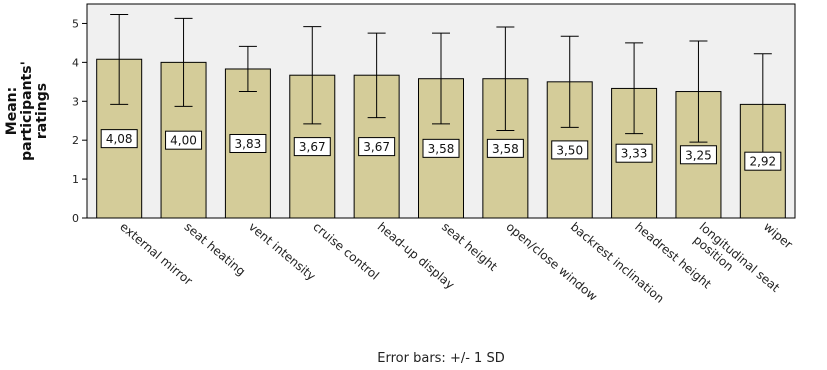  Describe the element at coordinates (215, 249) in the screenshot. I see `x-tick-label: seat heating` at that location.